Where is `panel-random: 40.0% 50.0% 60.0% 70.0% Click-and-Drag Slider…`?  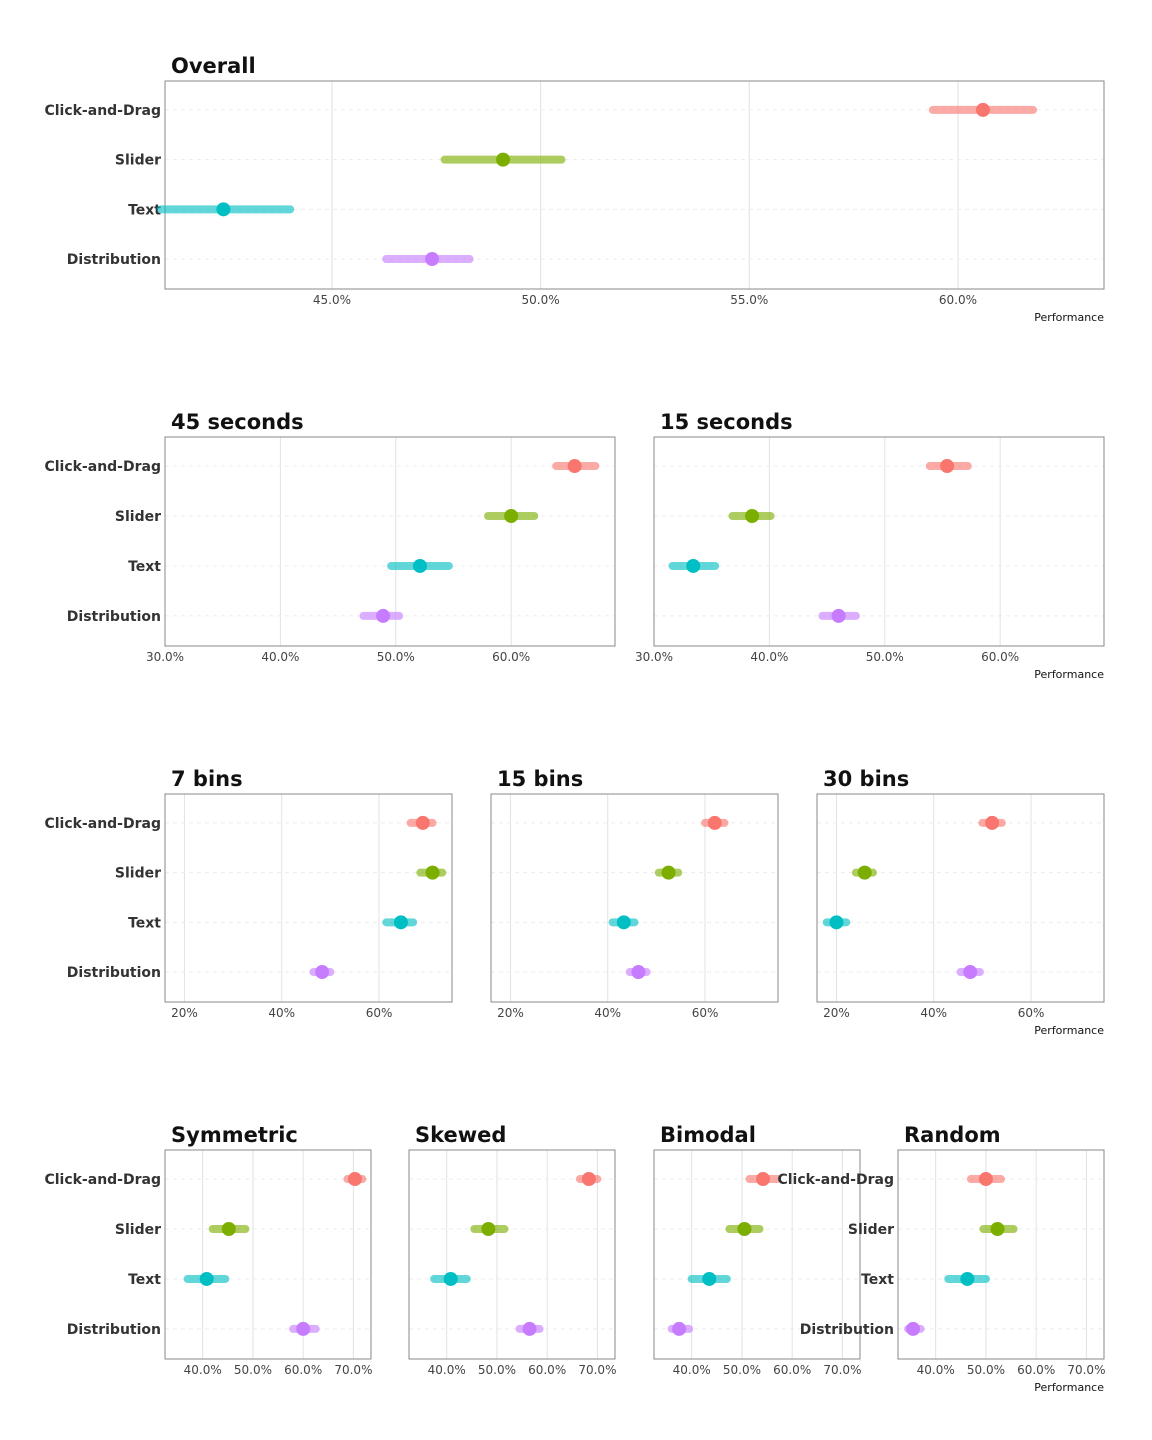 panel-random: 40.0% 50.0% 60.0% 70.0% Click-and-Drag Slider… is located at coordinates (941, 1258).